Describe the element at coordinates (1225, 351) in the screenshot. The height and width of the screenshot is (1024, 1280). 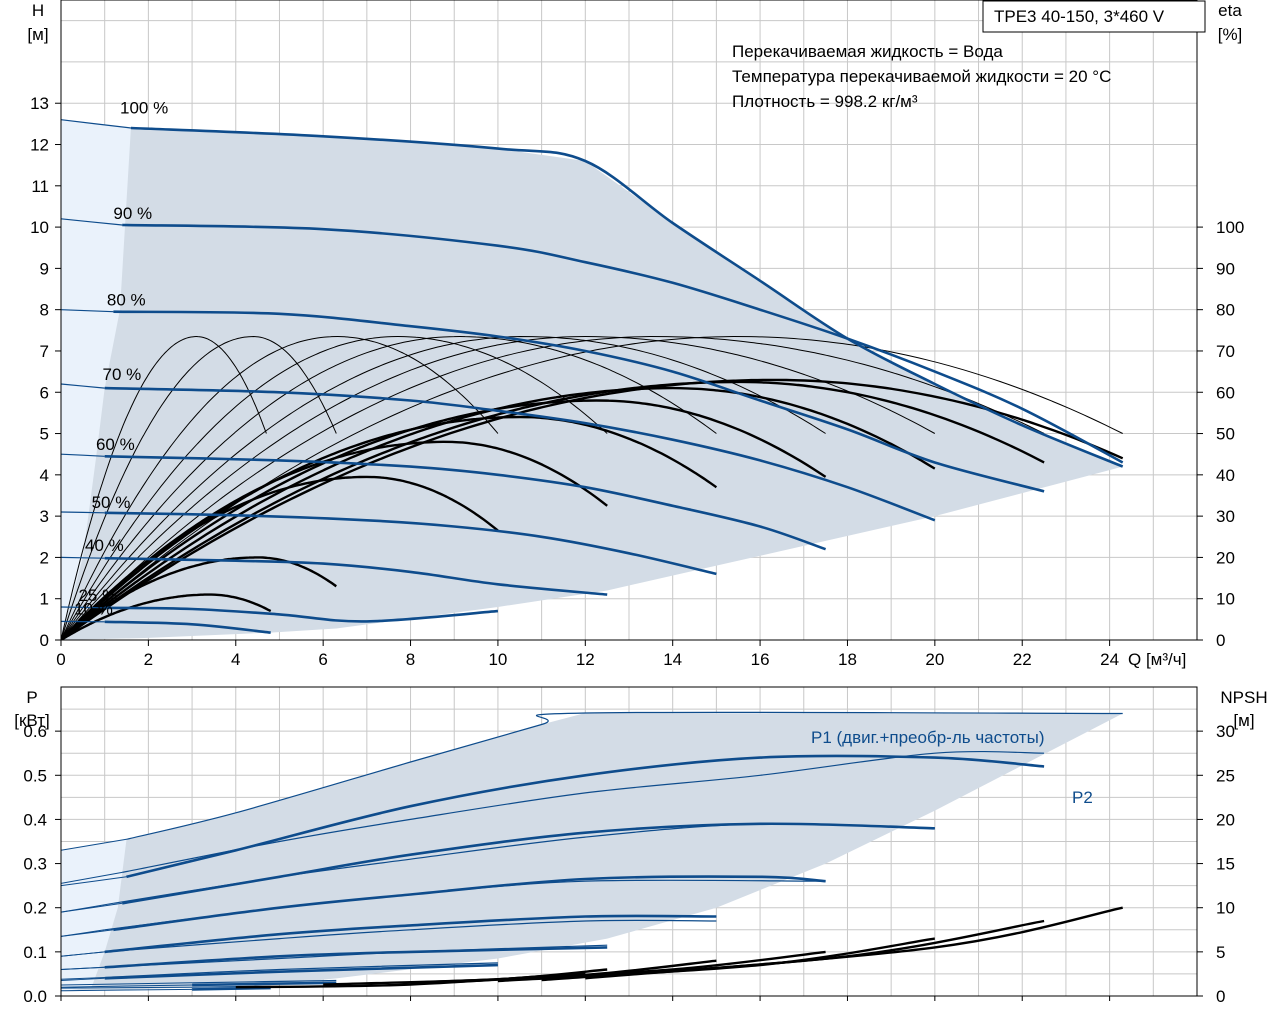
I see `eta-tick-label: 70` at that location.